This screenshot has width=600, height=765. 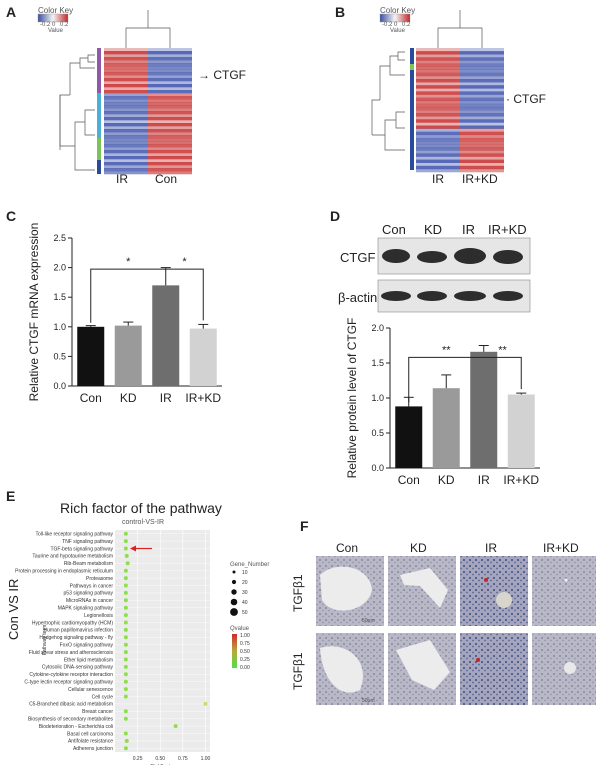 What do you see at coordinates (59, 238) in the screenshot?
I see `chart-c-y-tick-label: 2.5` at bounding box center [59, 238].